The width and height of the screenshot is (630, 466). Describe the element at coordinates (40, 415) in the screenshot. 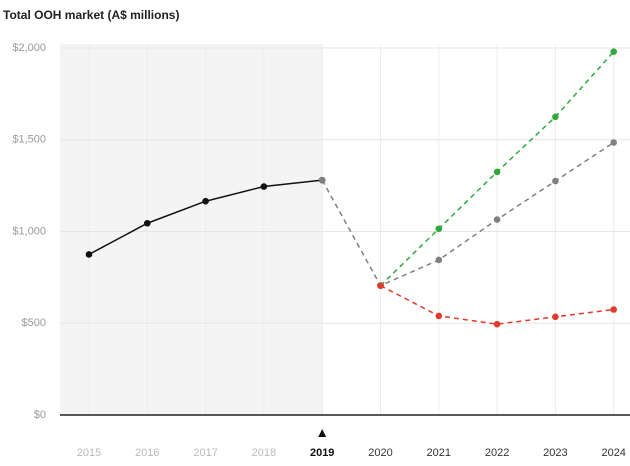

I see `y-tick-label: $0` at that location.